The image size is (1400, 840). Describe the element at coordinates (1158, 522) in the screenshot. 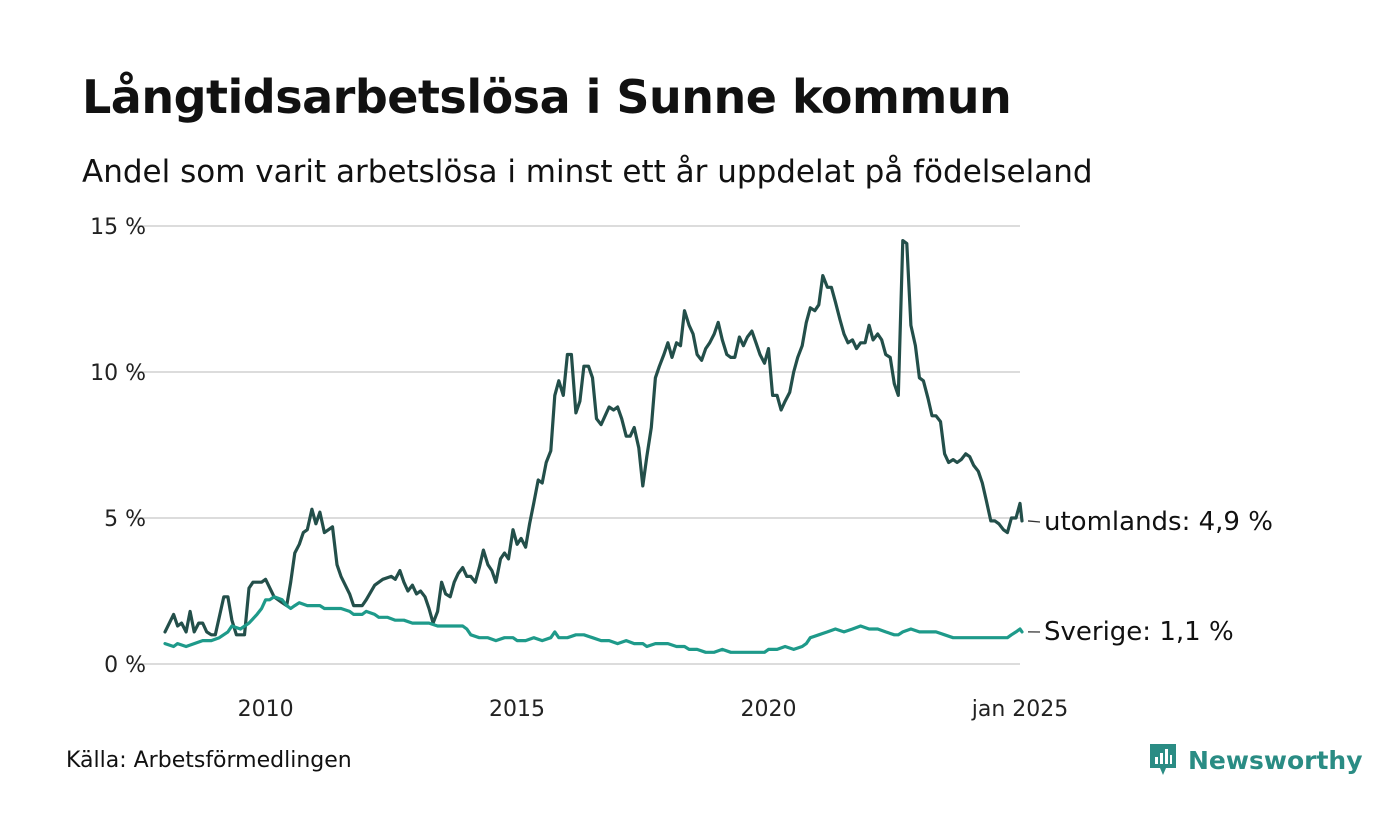

I see `series-end-label-utomlands: utomlands: 4,9 %` at that location.